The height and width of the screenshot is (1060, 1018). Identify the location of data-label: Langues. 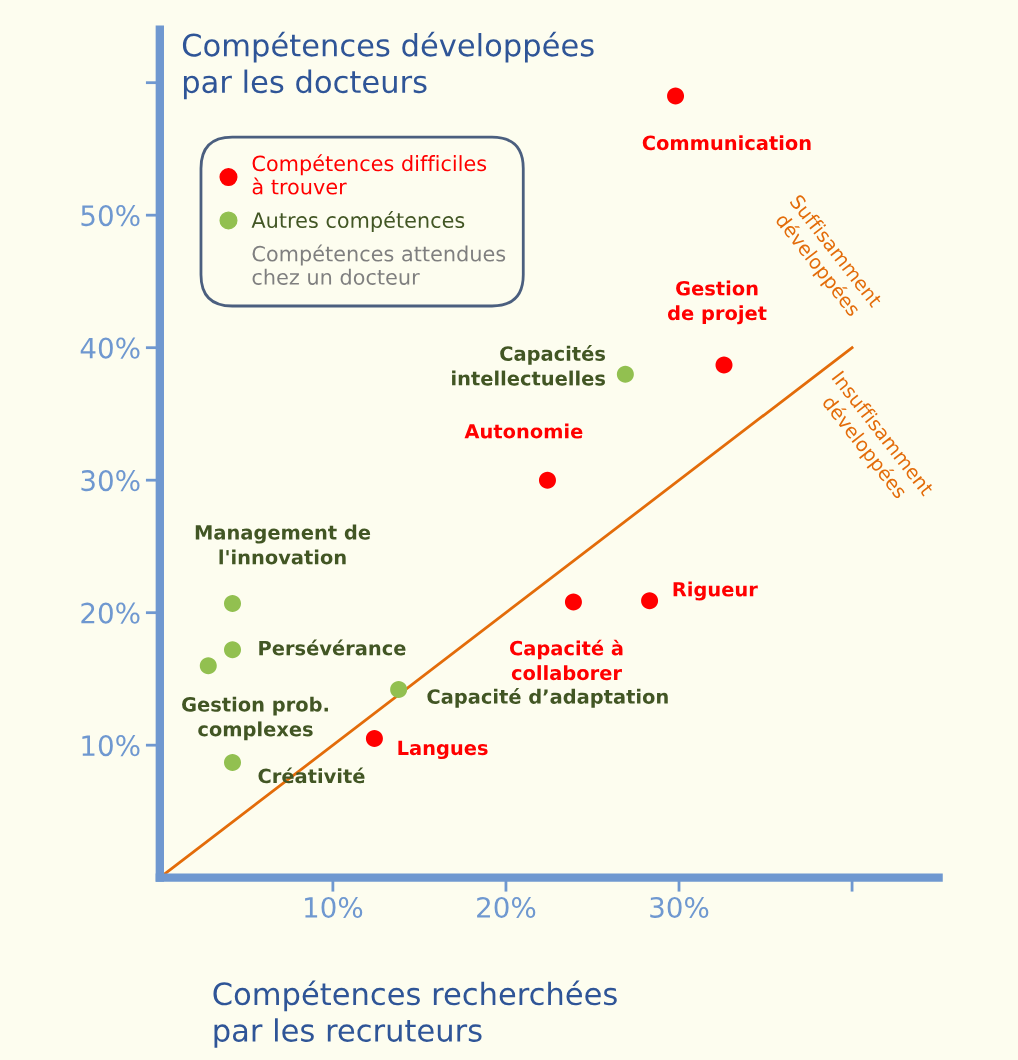
(443, 750).